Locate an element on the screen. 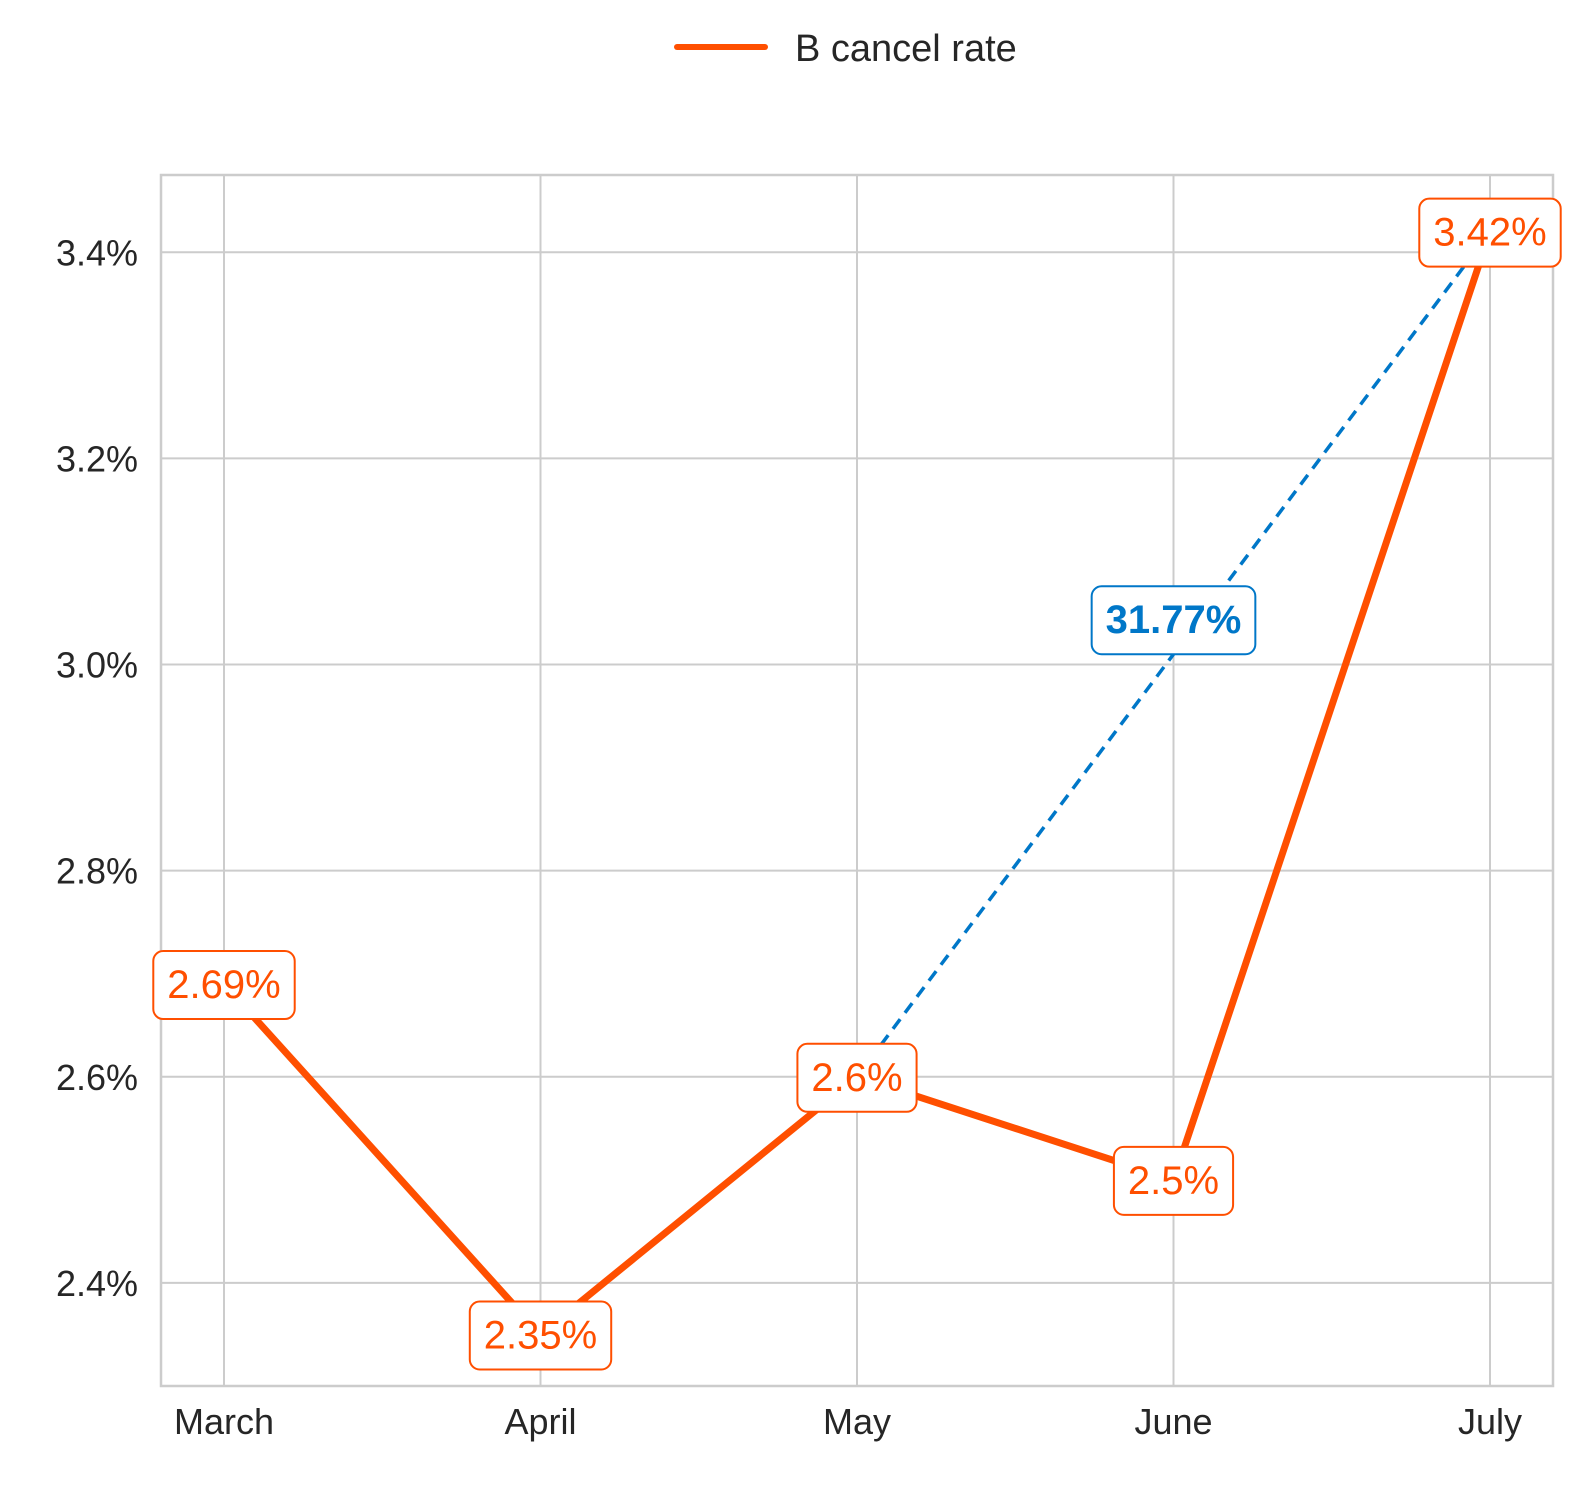  y-tick-label: 2.6% is located at coordinates (97, 1077).